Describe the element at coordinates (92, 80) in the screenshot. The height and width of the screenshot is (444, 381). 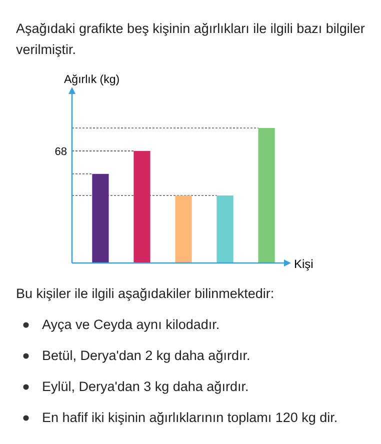
I see `y-axis-title: Ağırlık (kg)` at that location.